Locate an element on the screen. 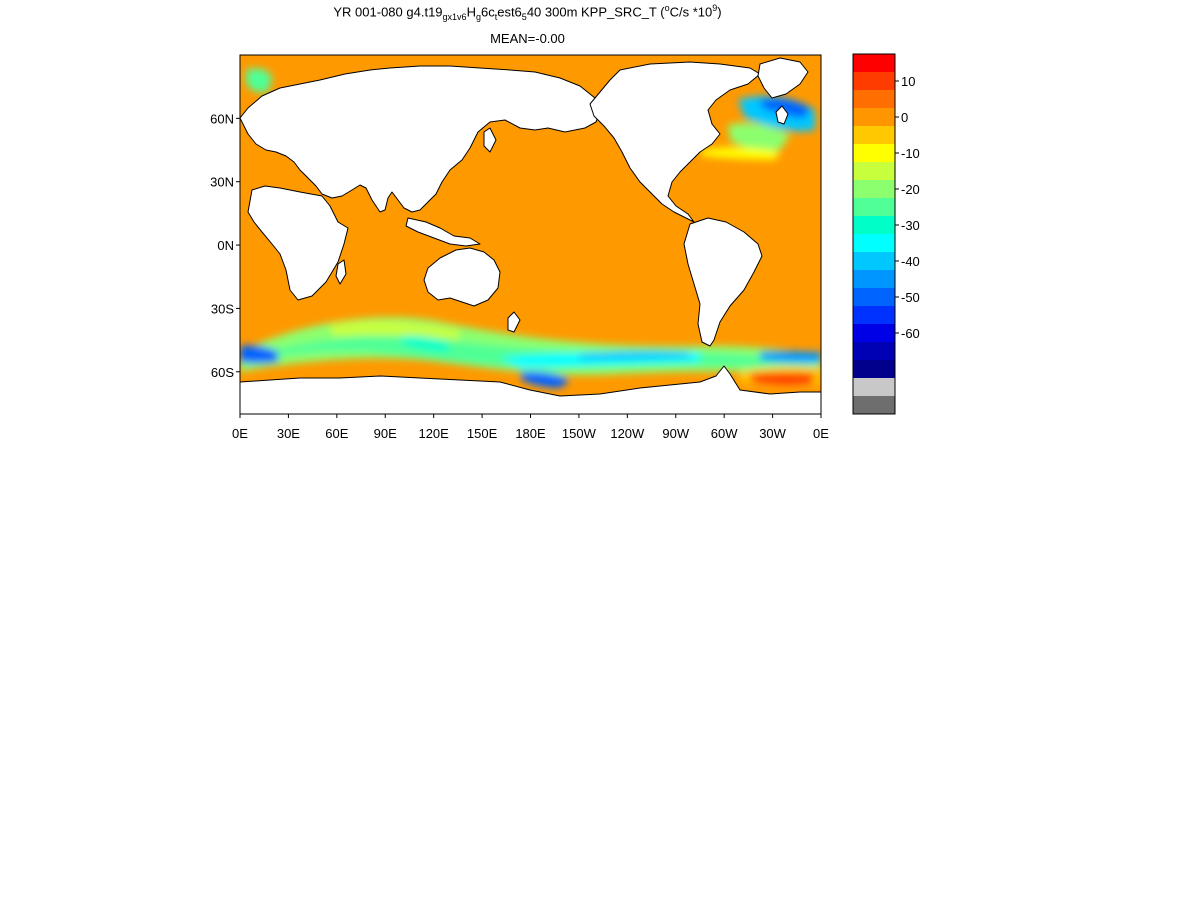 This screenshot has height=900, width=1200. x-tick-label: 180E is located at coordinates (530, 433).